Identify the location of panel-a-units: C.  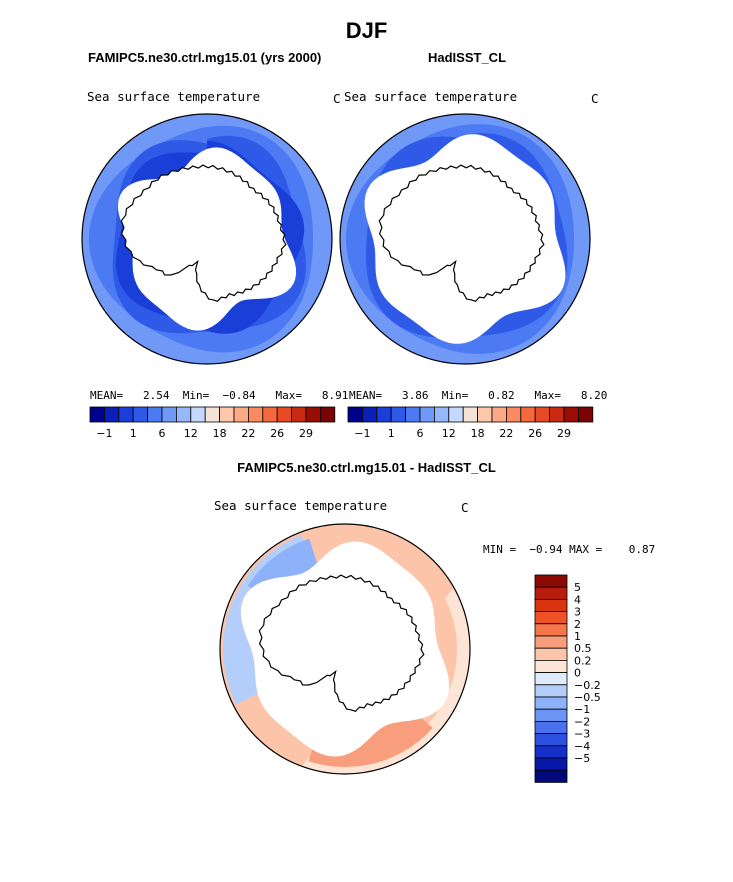
(337, 98).